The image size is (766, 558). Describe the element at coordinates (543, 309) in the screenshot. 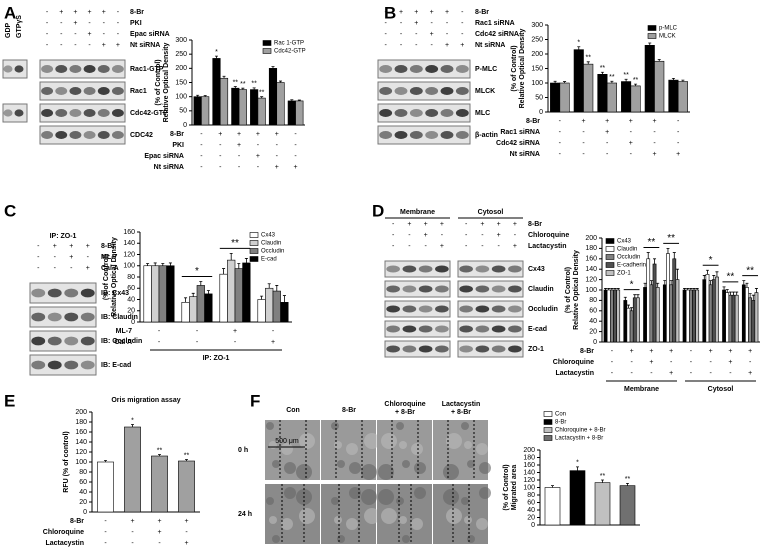

I see `blot-row-label: Occludin` at that location.